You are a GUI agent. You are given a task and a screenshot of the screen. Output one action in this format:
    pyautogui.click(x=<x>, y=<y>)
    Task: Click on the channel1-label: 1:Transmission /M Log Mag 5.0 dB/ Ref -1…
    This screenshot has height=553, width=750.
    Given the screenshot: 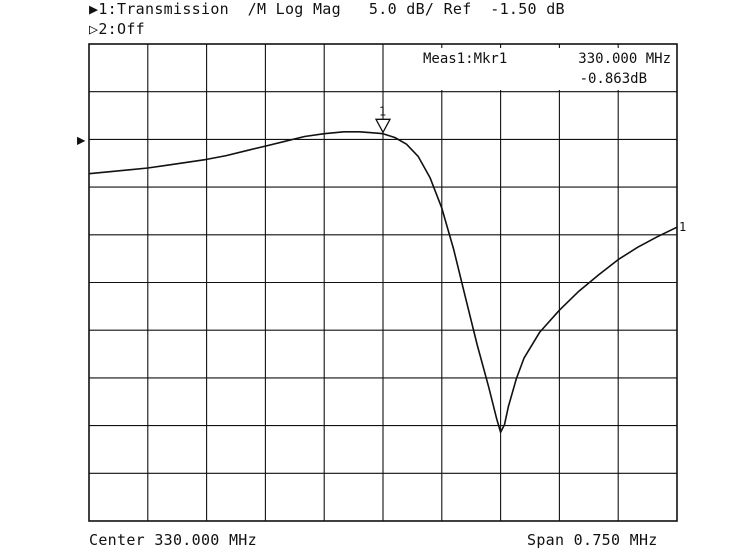 What is the action you would take?
    pyautogui.click(x=331, y=9)
    